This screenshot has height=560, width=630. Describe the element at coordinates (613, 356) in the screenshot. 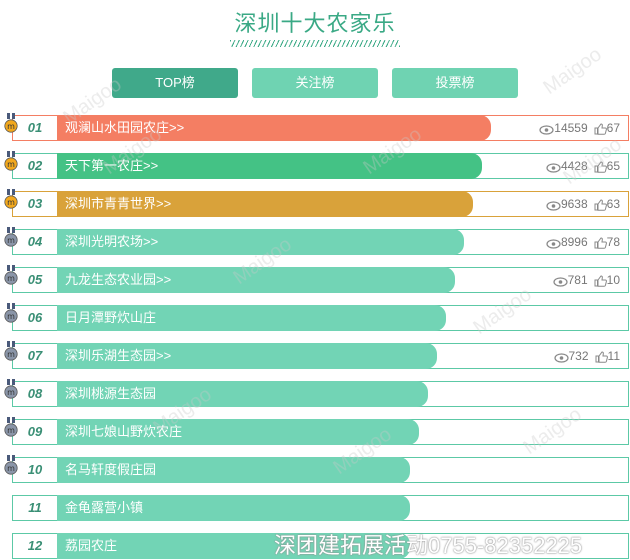

I see `like-count: 11` at that location.